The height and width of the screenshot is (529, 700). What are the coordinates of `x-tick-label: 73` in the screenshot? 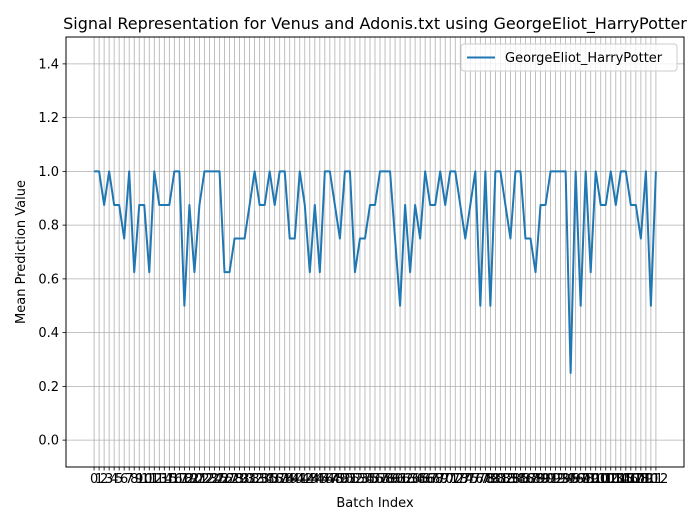 It's located at (460, 479).